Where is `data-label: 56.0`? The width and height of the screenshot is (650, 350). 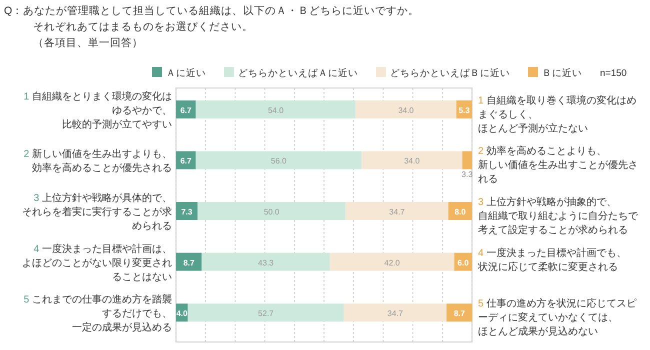 data-label: 56.0 is located at coordinates (279, 161).